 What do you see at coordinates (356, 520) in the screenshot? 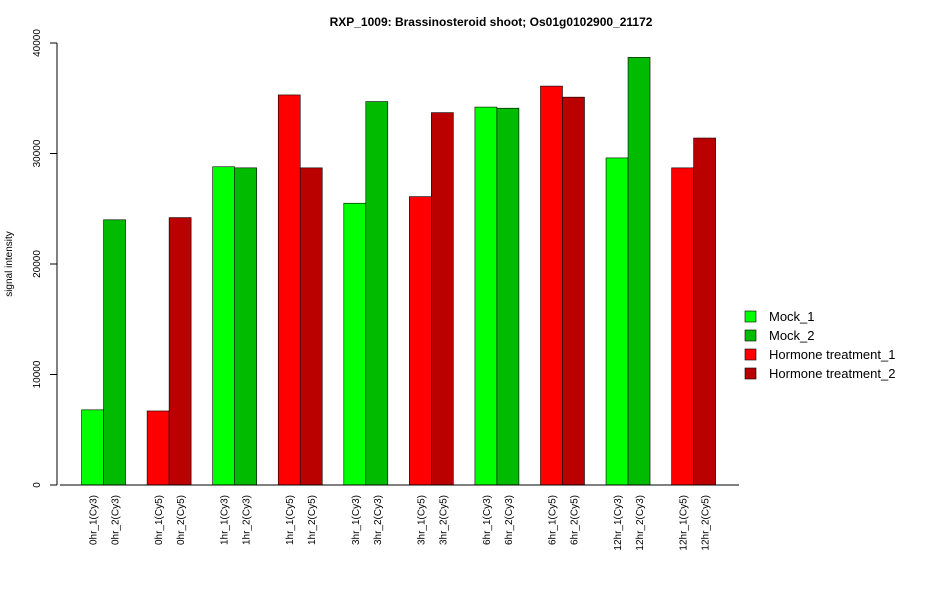
I see `x-tick-label: 3hr_1(Cy3)` at bounding box center [356, 520].